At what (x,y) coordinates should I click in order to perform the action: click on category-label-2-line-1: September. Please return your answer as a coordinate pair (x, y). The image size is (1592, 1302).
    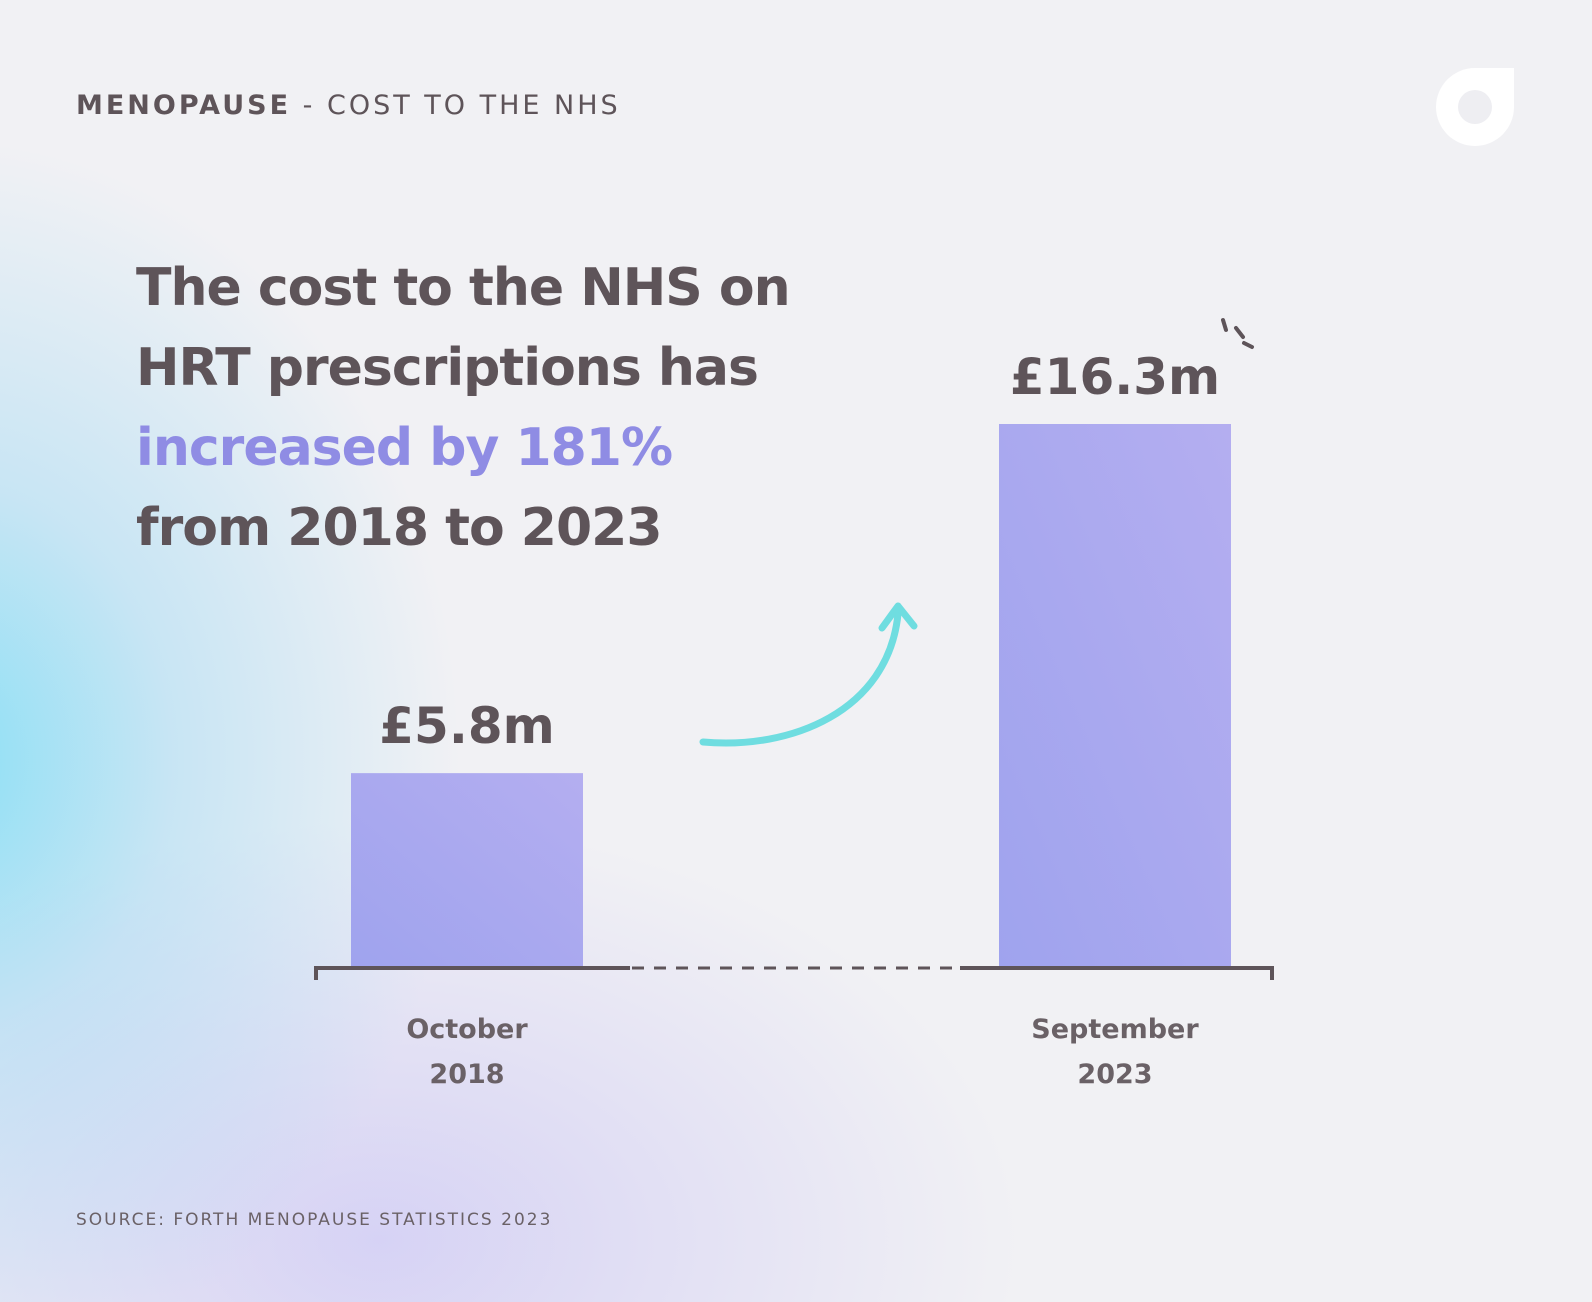
    Looking at the image, I should click on (1115, 1029).